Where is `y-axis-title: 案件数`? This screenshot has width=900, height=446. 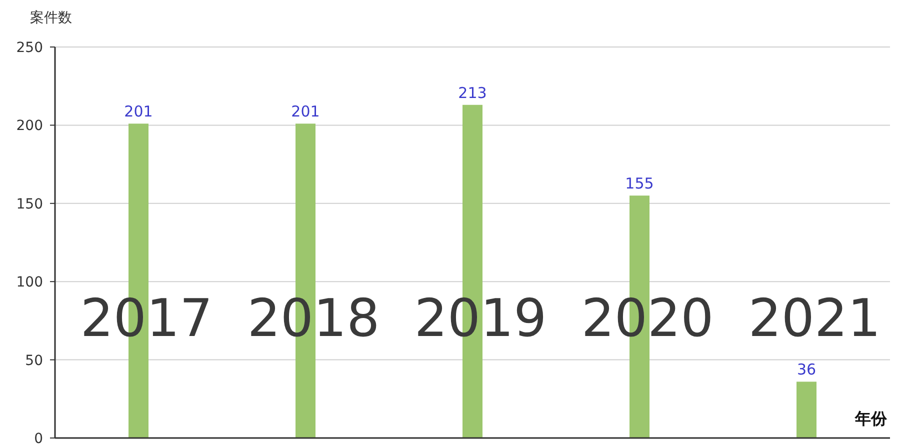 y-axis-title: 案件数 is located at coordinates (51, 17).